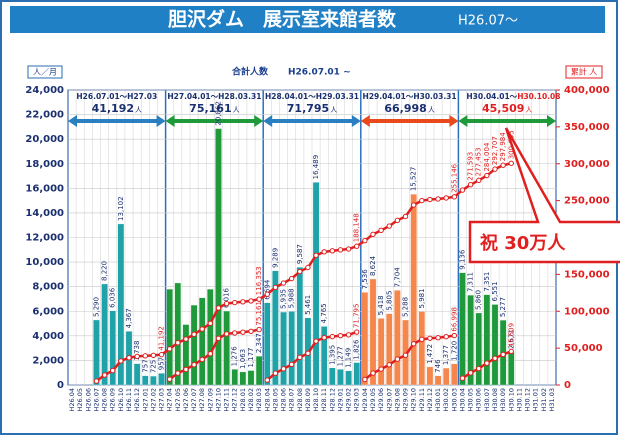 This screenshot has height=437, width=620. Describe the element at coordinates (422, 400) in the screenshot. I see `x-tick-label: H29.11` at that location.